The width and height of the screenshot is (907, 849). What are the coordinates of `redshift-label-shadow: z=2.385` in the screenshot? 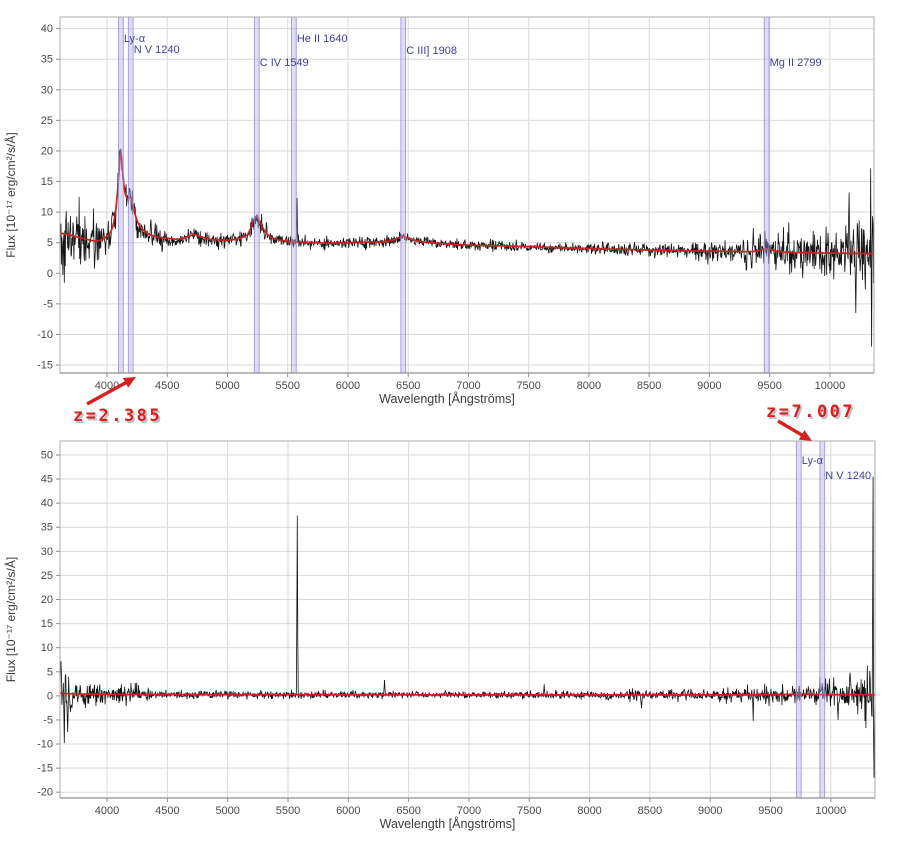 It's located at (119, 418).